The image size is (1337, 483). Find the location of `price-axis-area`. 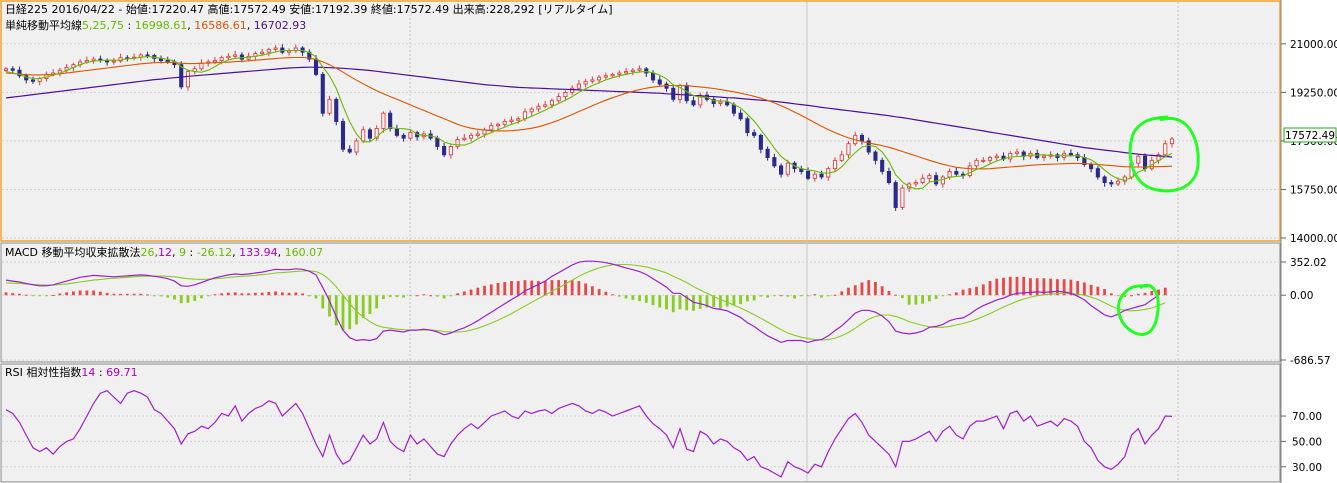

price-axis-area is located at coordinates (1309, 241).